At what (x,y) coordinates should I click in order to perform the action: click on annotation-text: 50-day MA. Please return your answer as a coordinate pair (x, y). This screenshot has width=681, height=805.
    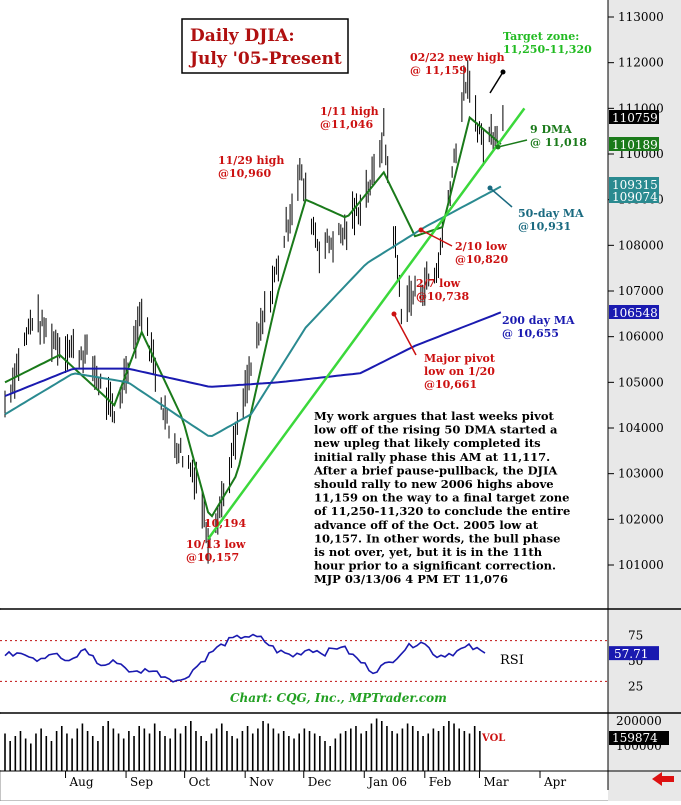
    Looking at the image, I should click on (551, 213).